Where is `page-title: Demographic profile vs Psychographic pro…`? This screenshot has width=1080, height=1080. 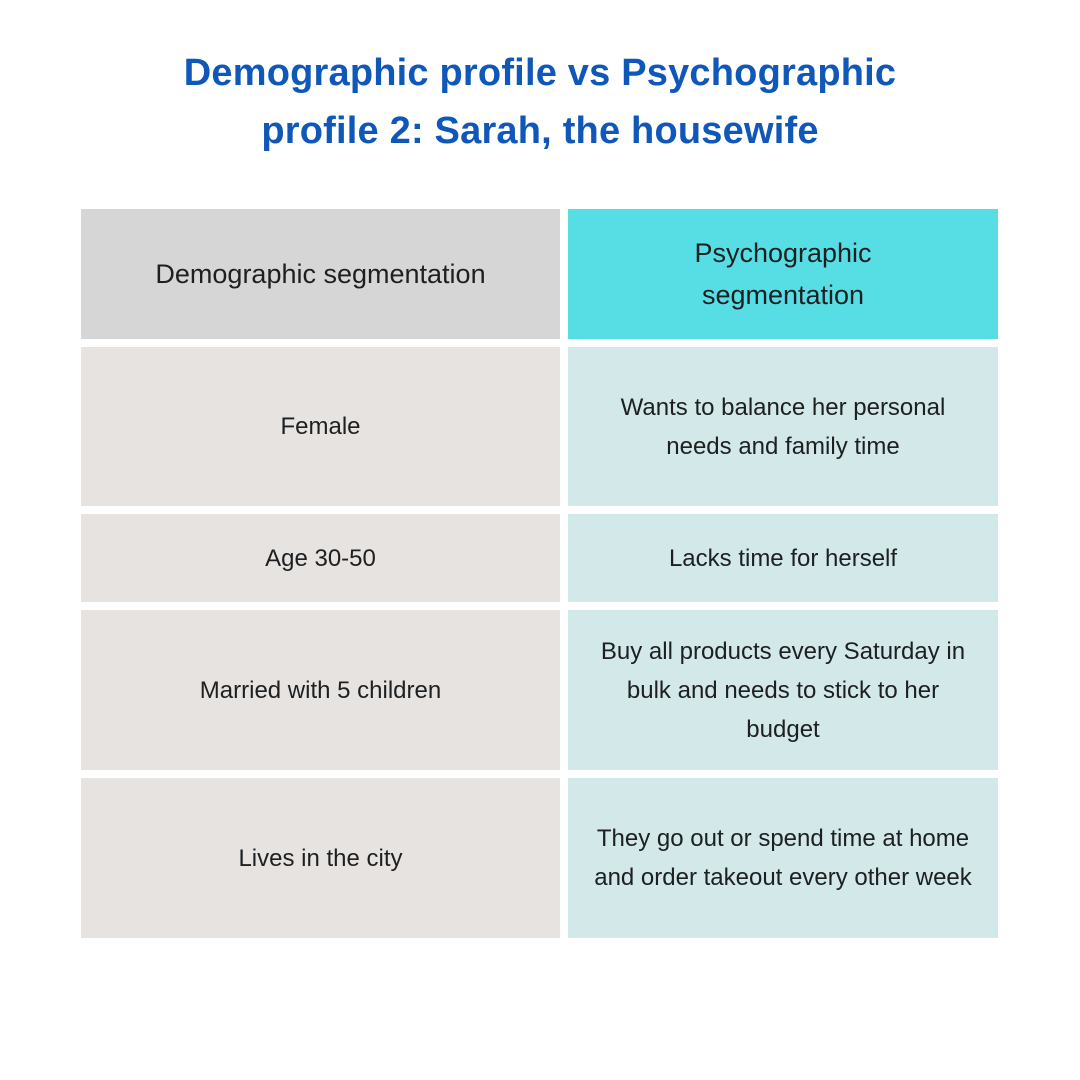
page-title: Demographic profile vs Psychographic pro… is located at coordinates (540, 102).